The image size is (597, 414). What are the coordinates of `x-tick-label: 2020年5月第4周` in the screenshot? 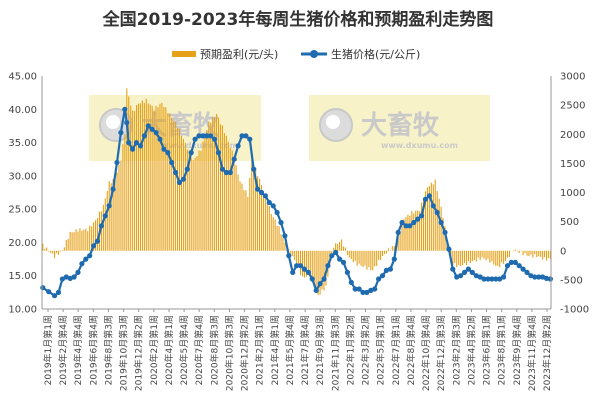 It's located at (184, 350).